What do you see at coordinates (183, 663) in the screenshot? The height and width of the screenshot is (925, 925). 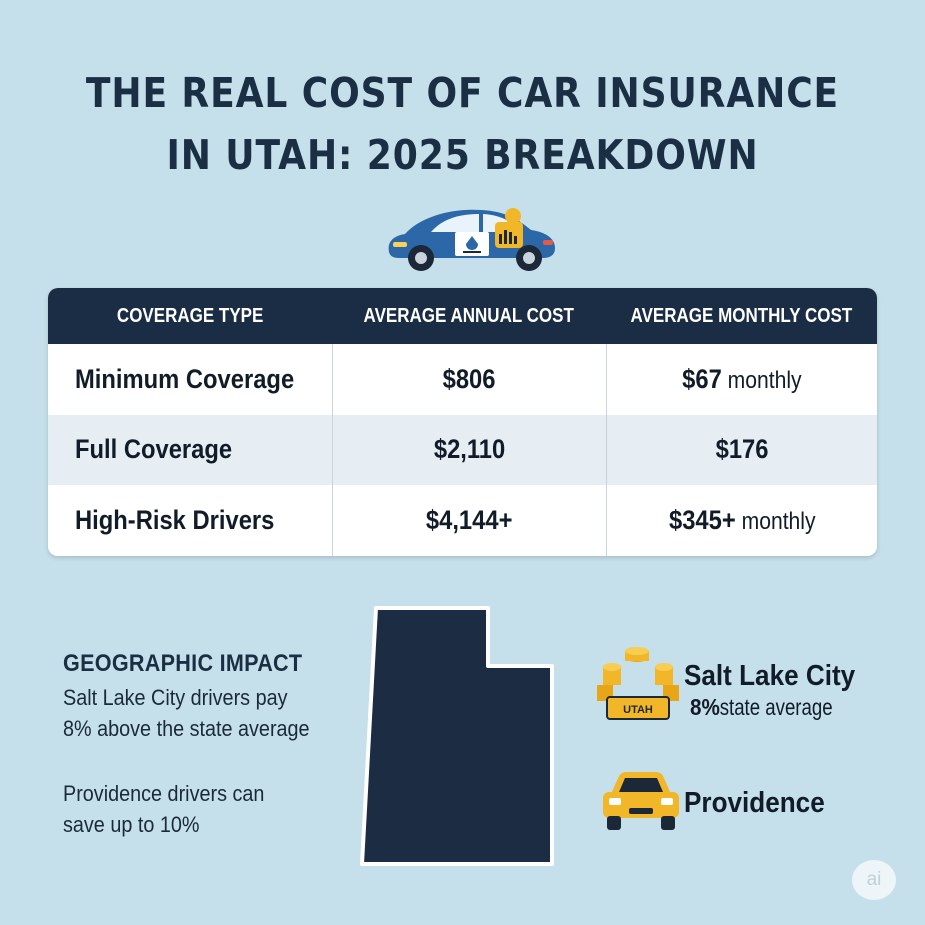 I see `geographic-heading: GEOGRAPHIC IMPACT` at bounding box center [183, 663].